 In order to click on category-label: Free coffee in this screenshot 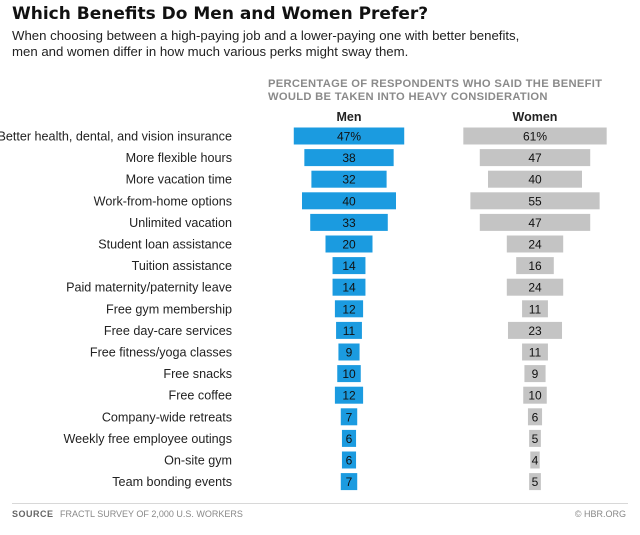, I will do `click(200, 396)`.